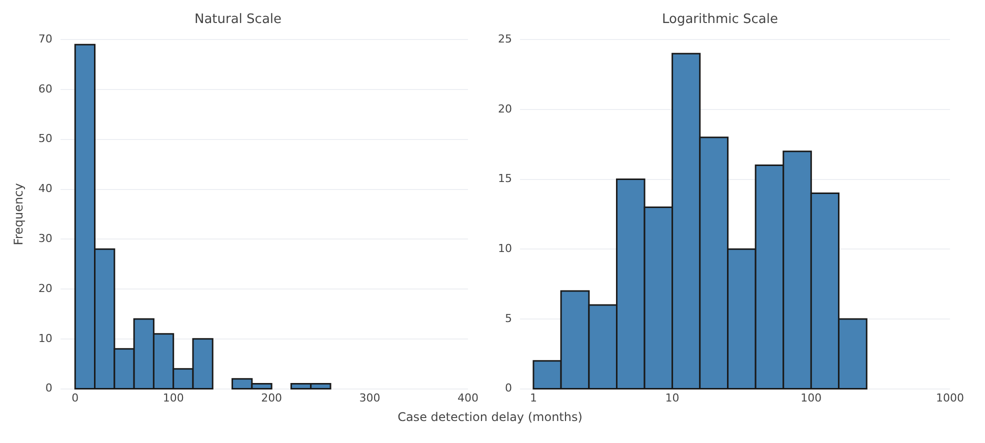  What do you see at coordinates (238, 20) in the screenshot?
I see `chart-title: Natural Scale` at bounding box center [238, 20].